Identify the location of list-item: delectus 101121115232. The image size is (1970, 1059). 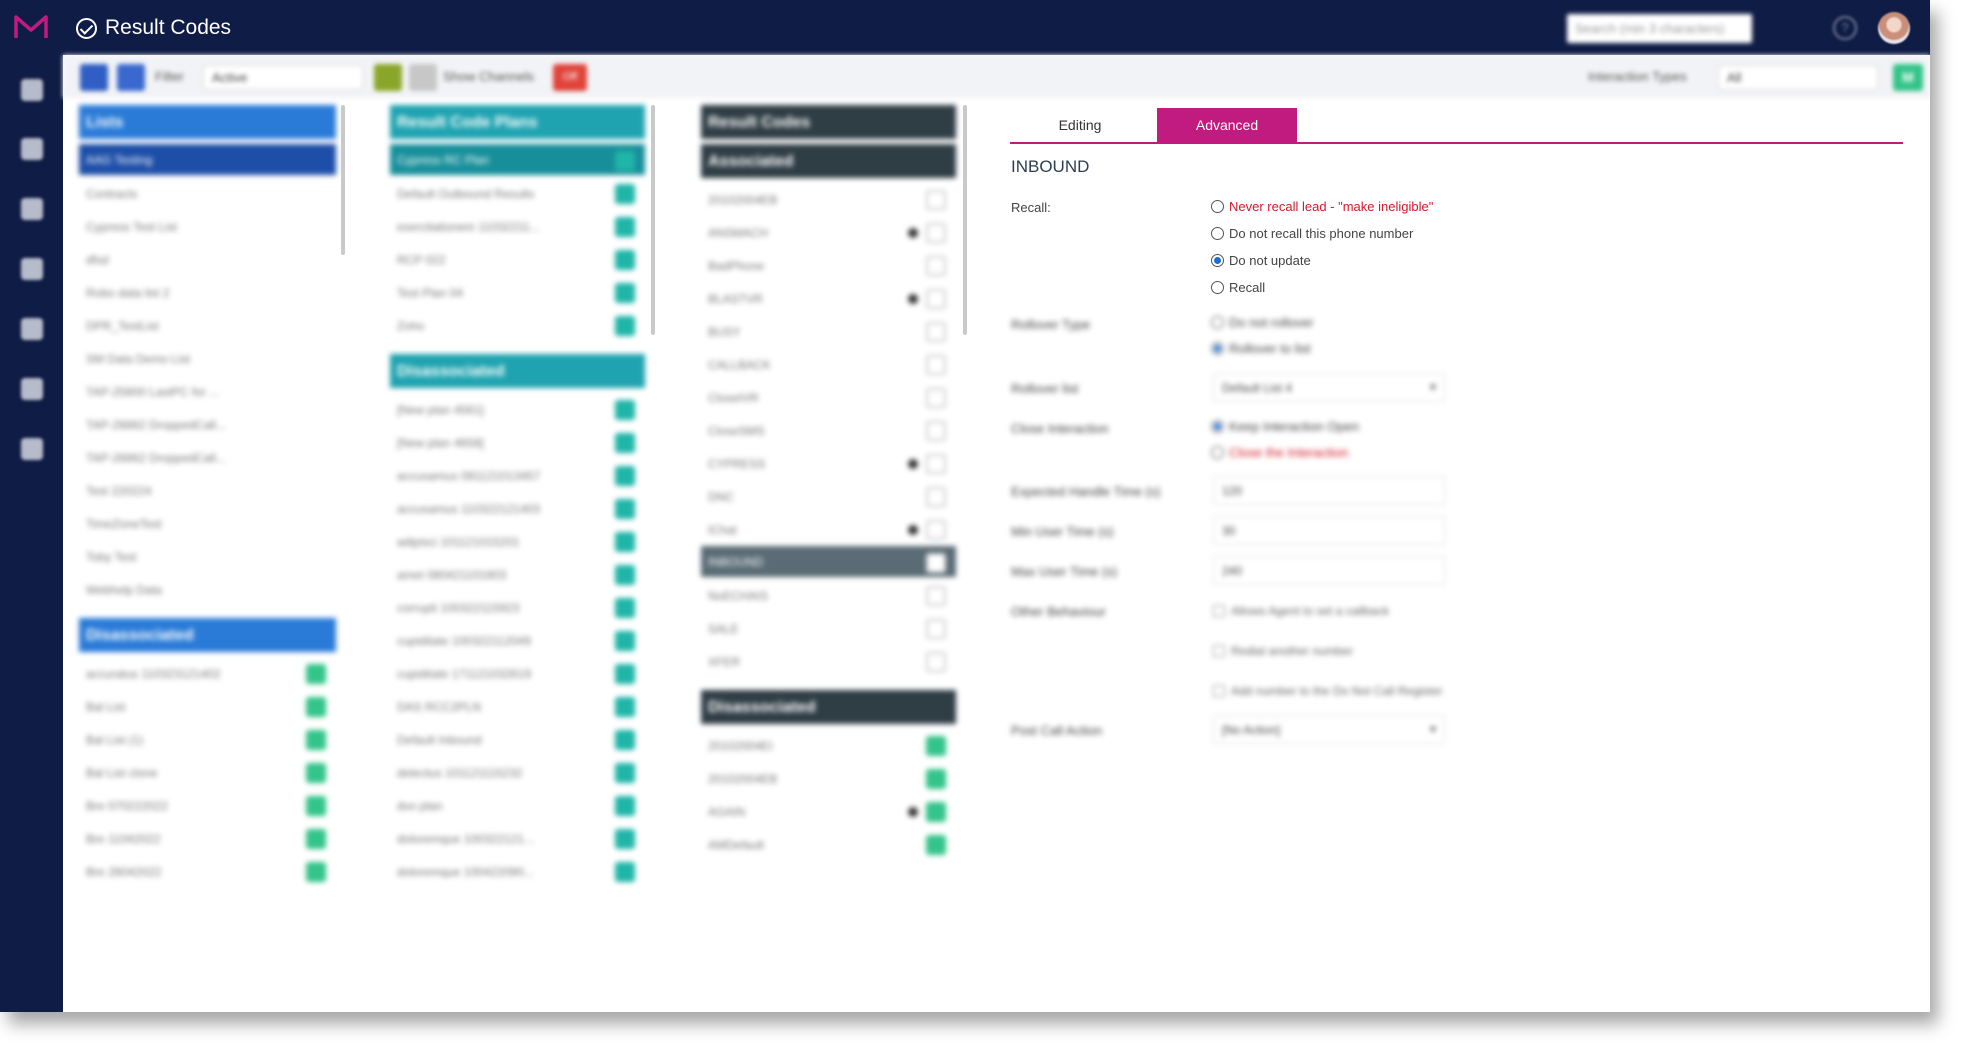
(517, 772).